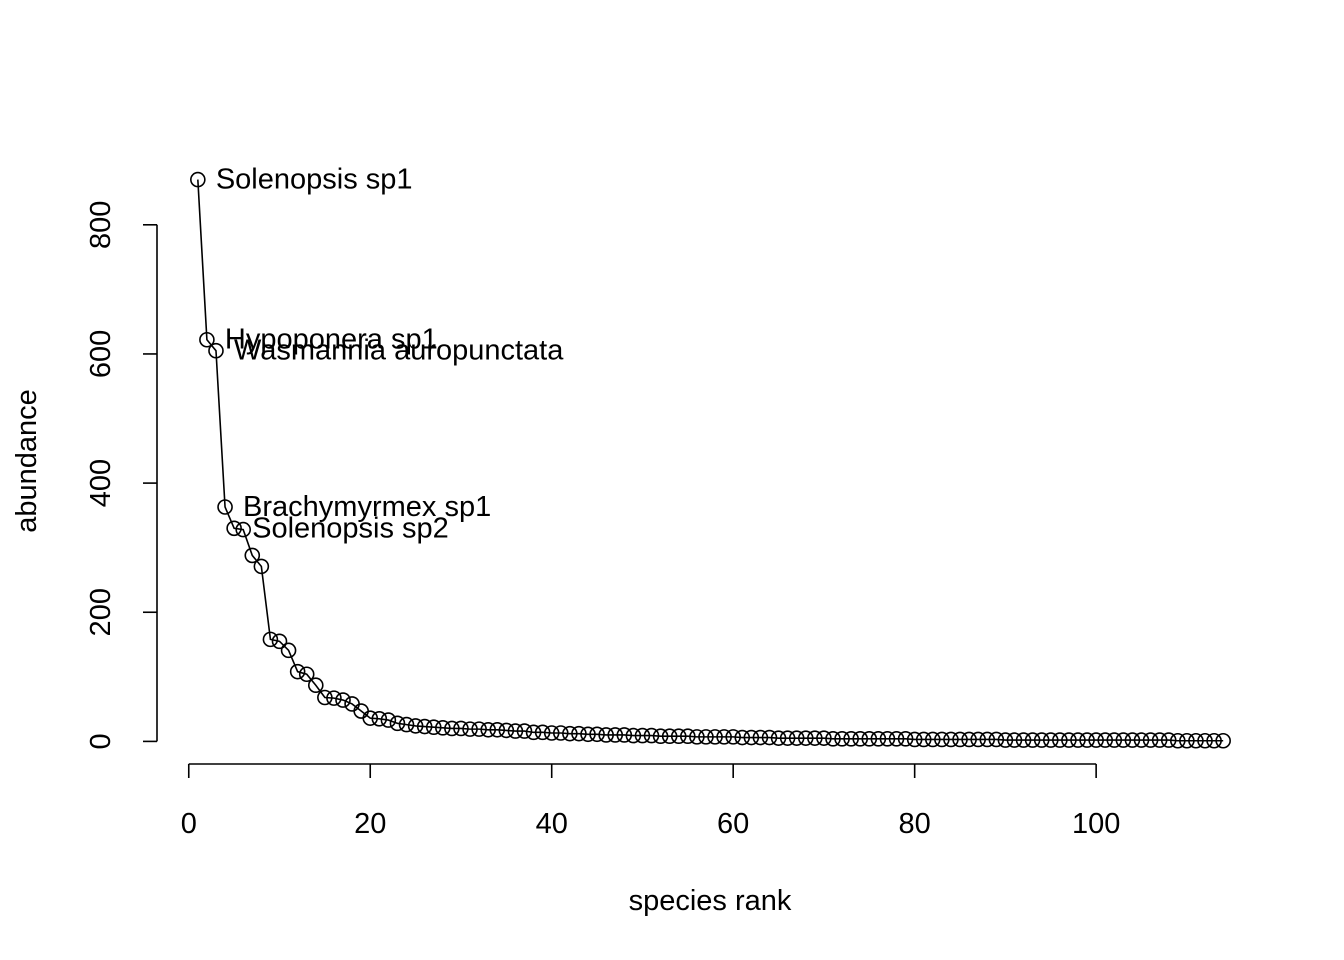 This screenshot has width=1344, height=960. What do you see at coordinates (710, 901) in the screenshot?
I see `x-axis-title: species rank` at bounding box center [710, 901].